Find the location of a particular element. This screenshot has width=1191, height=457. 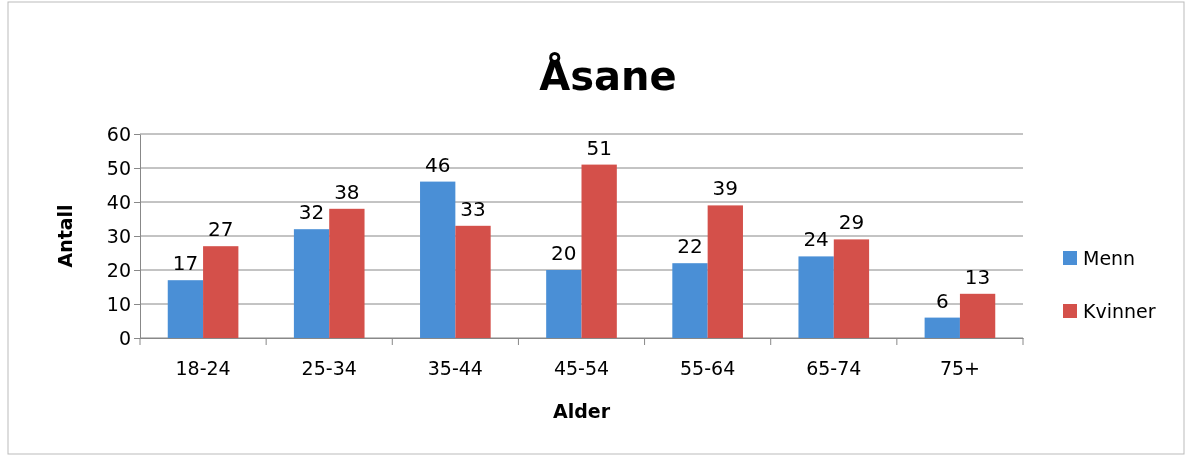

x-axis-title: Alder is located at coordinates (581, 411).